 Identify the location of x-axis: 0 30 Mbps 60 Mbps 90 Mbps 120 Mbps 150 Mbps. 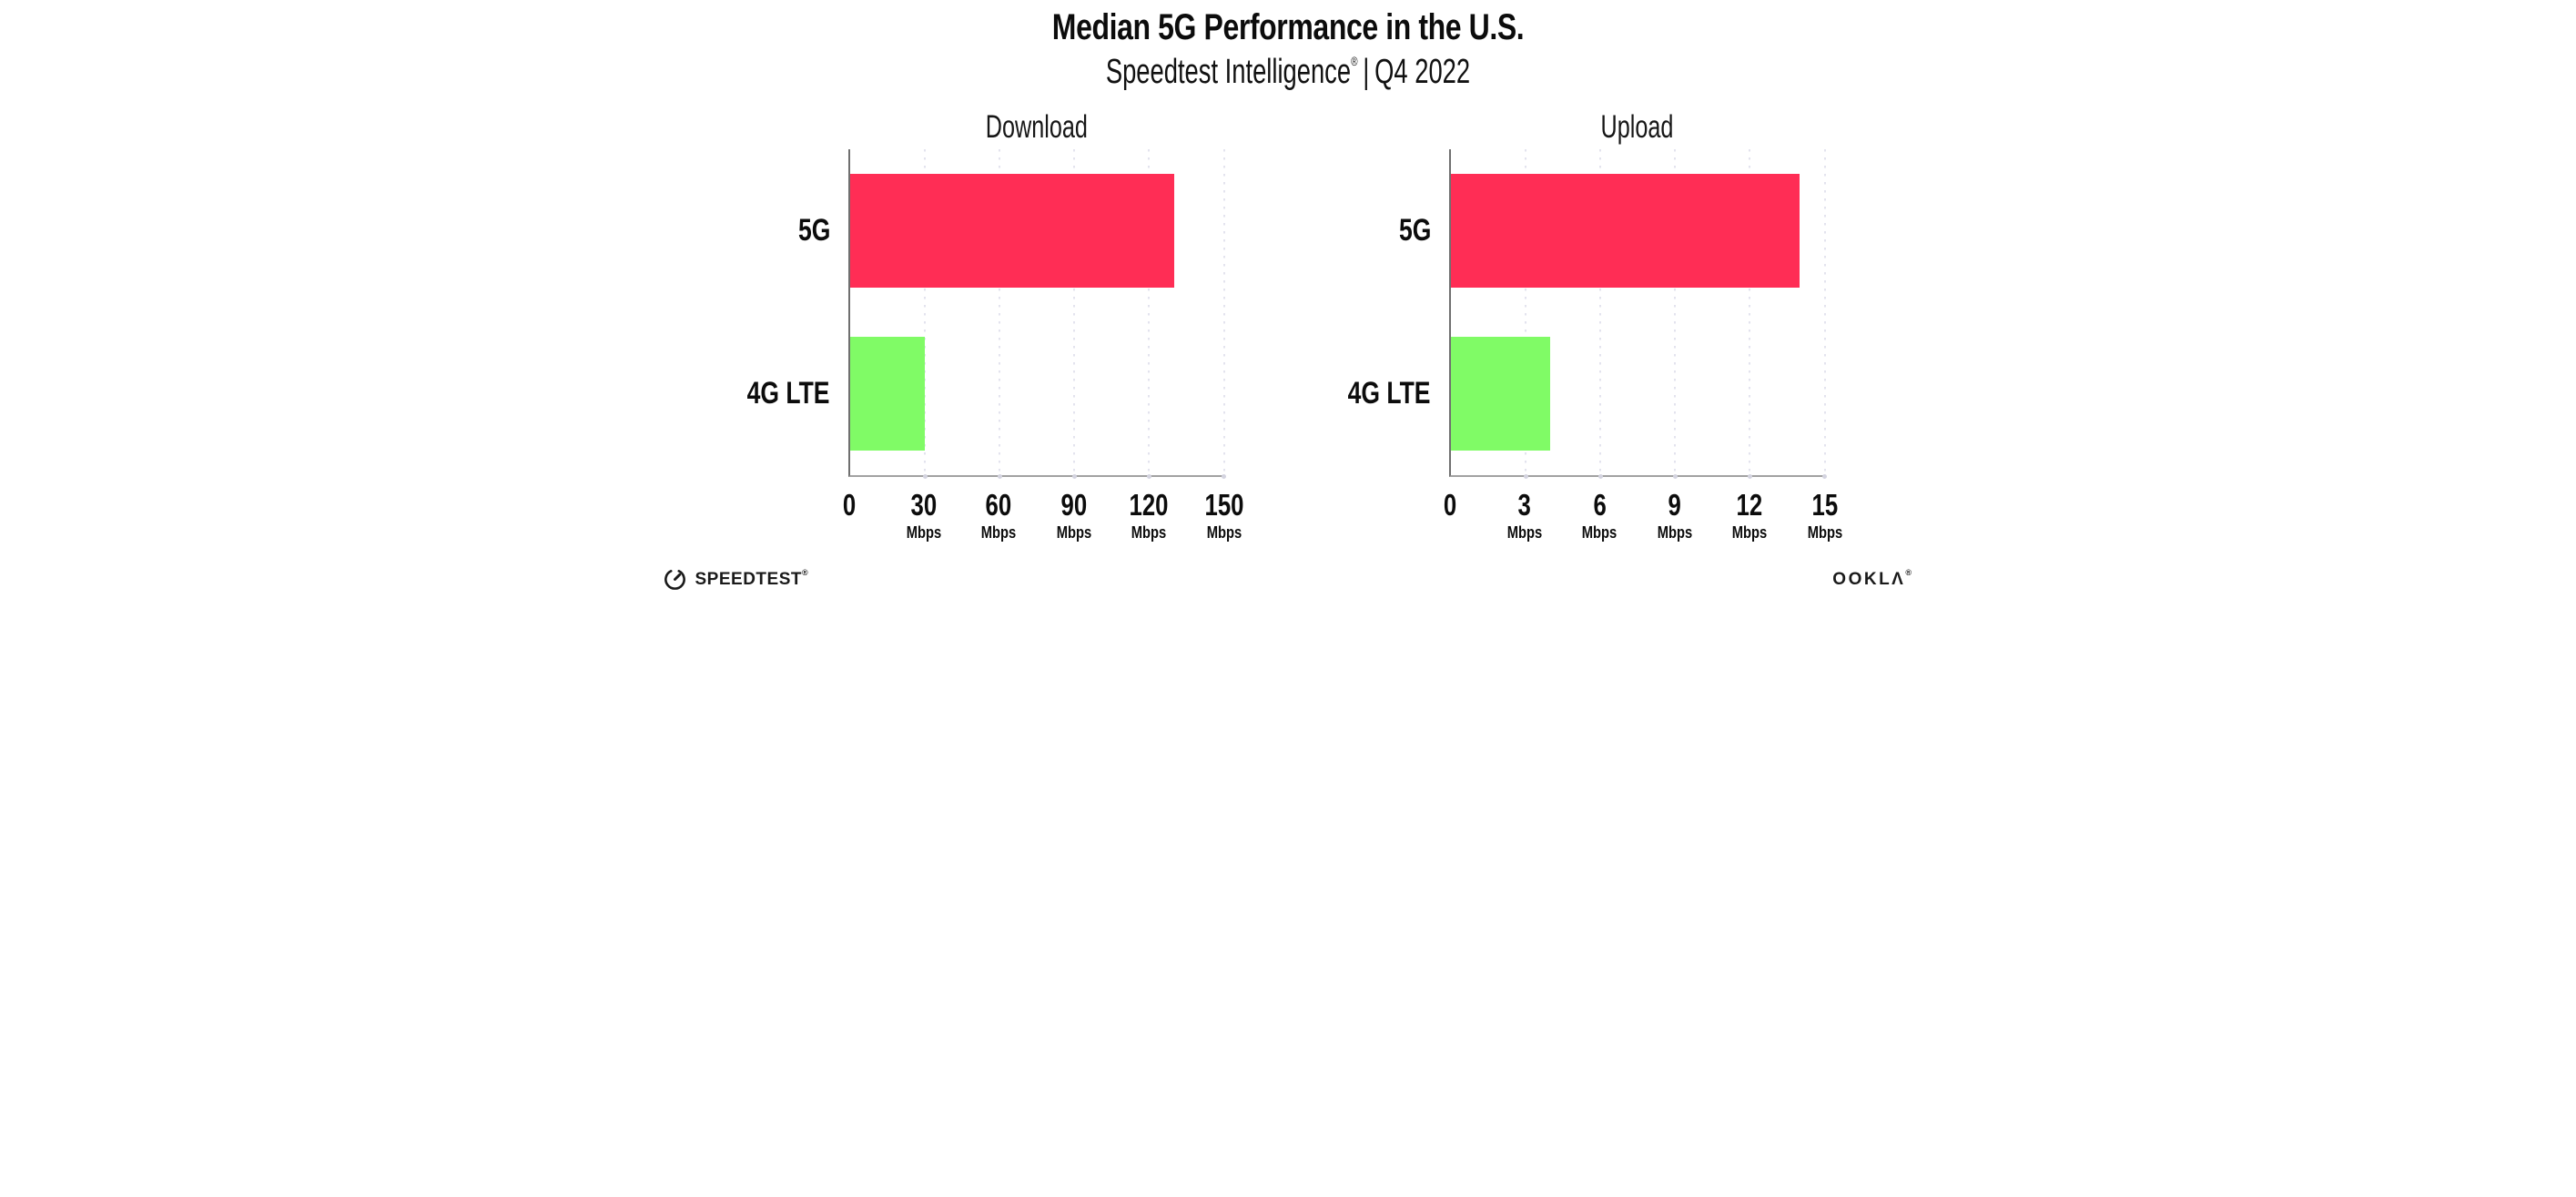
(1042, 516).